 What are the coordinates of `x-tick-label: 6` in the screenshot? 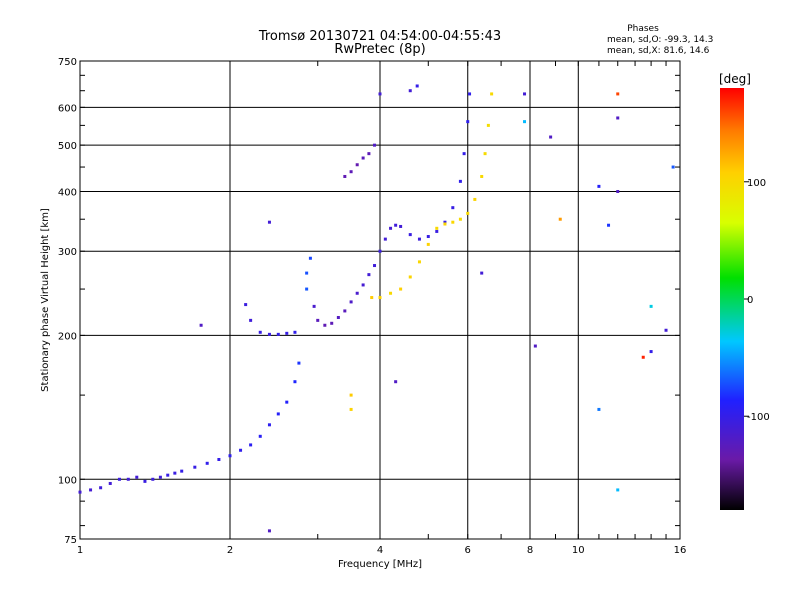 It's located at (468, 550).